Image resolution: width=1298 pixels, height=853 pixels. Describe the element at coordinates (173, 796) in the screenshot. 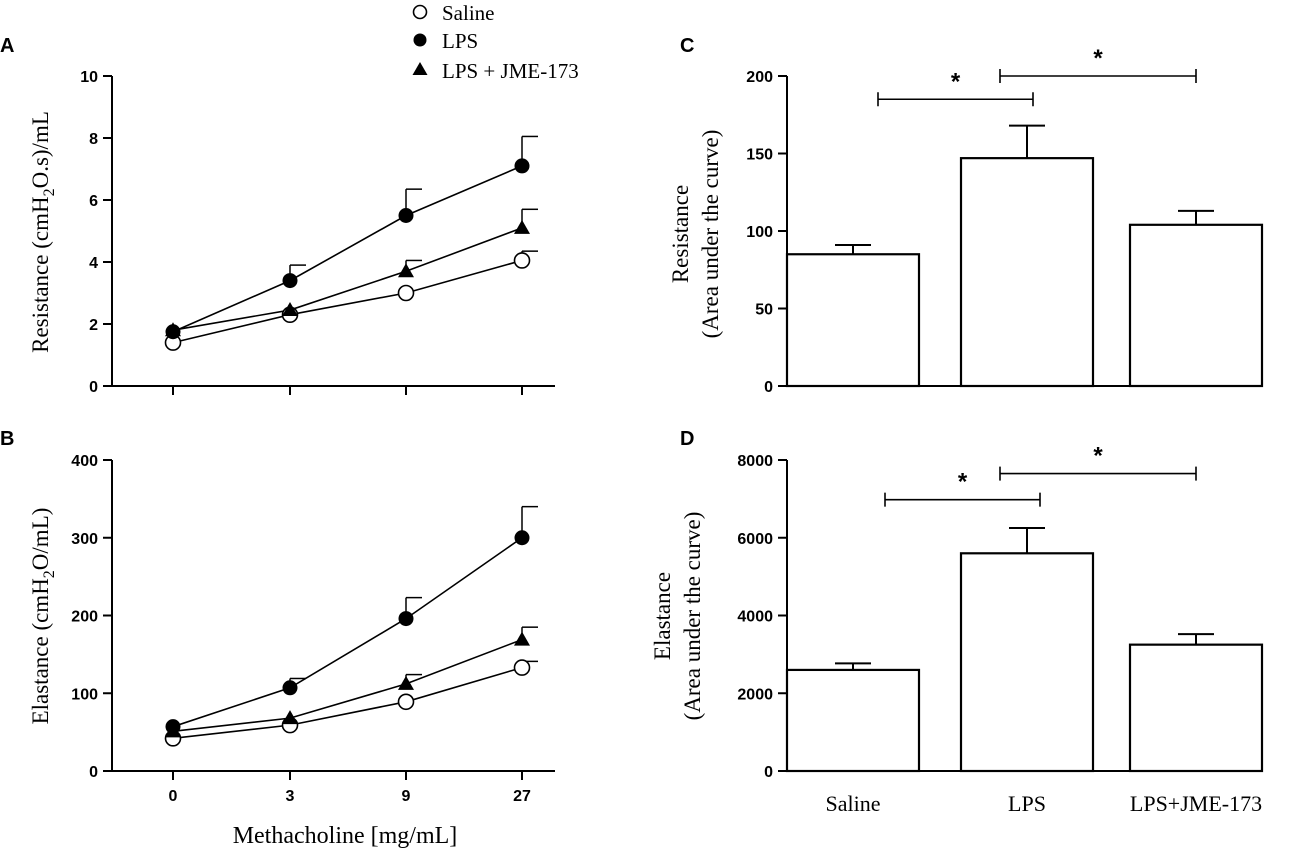

I see `x-tick-label: 0` at that location.